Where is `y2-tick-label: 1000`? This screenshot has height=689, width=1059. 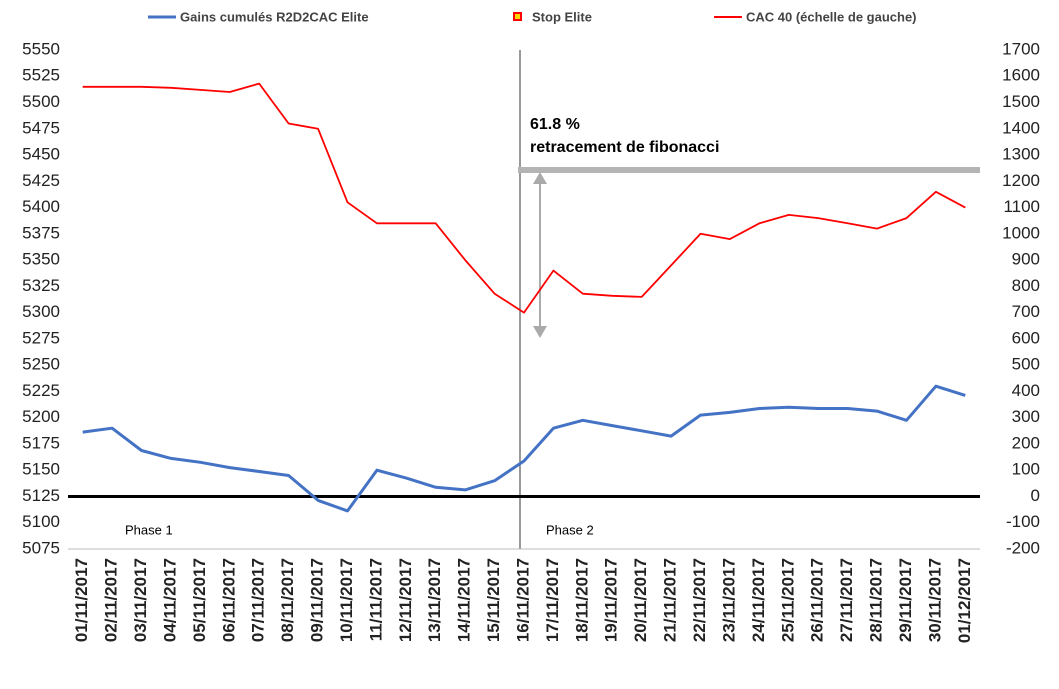
y2-tick-label: 1000 is located at coordinates (1021, 232).